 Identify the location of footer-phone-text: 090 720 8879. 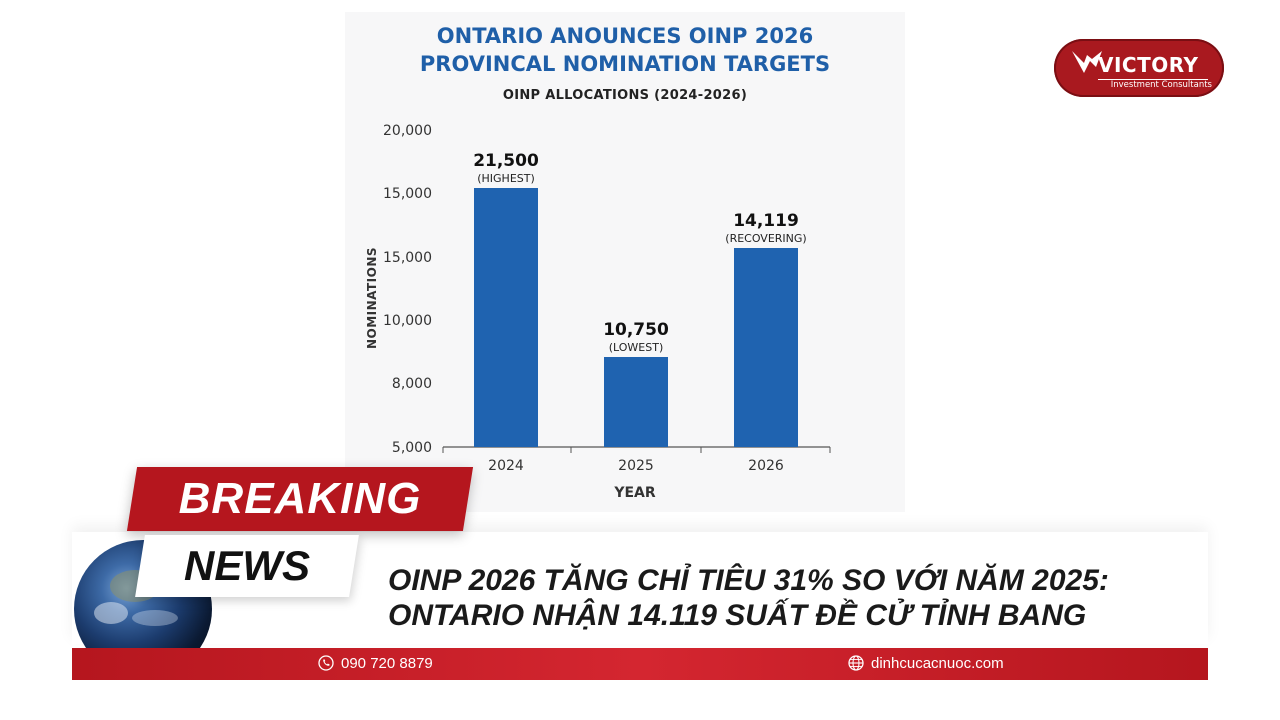
(387, 663).